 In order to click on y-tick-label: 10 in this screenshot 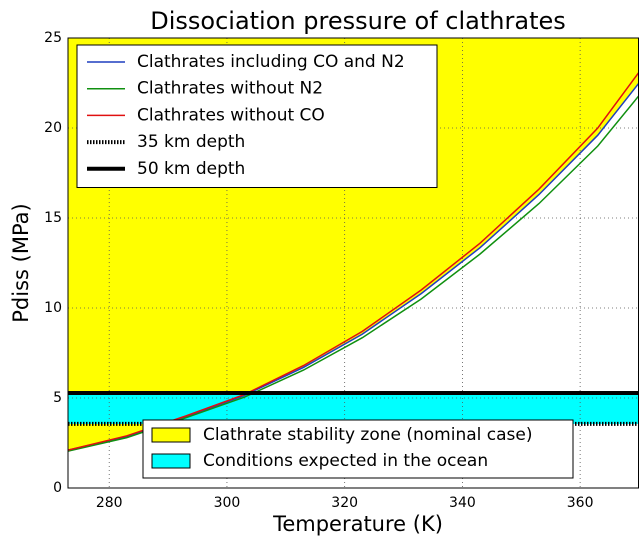, I will do `click(53, 308)`.